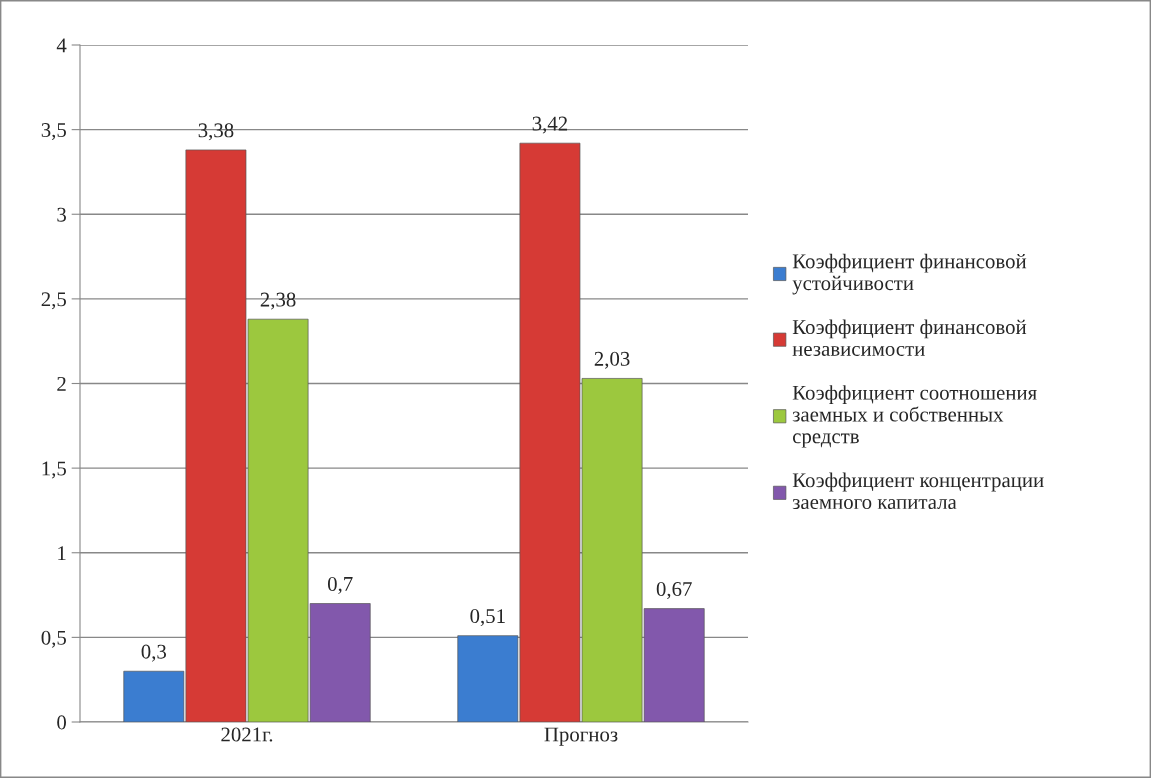  What do you see at coordinates (53, 132) in the screenshot?
I see `y-tick-label: 3,5` at bounding box center [53, 132].